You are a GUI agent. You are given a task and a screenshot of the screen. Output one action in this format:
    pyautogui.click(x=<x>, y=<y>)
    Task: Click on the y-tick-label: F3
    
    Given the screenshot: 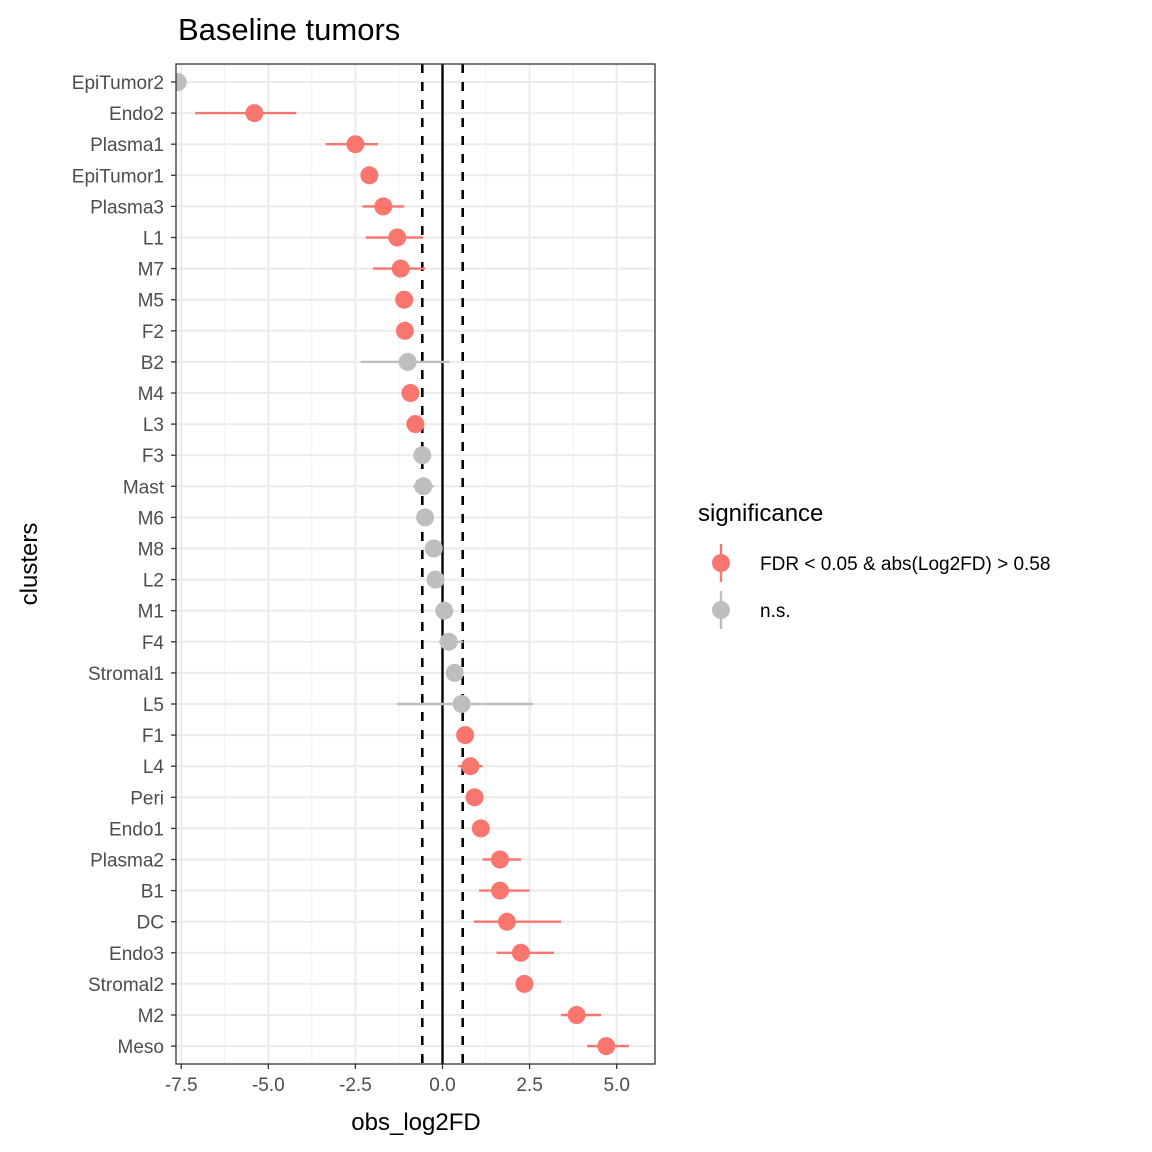 What is the action you would take?
    pyautogui.click(x=153, y=456)
    